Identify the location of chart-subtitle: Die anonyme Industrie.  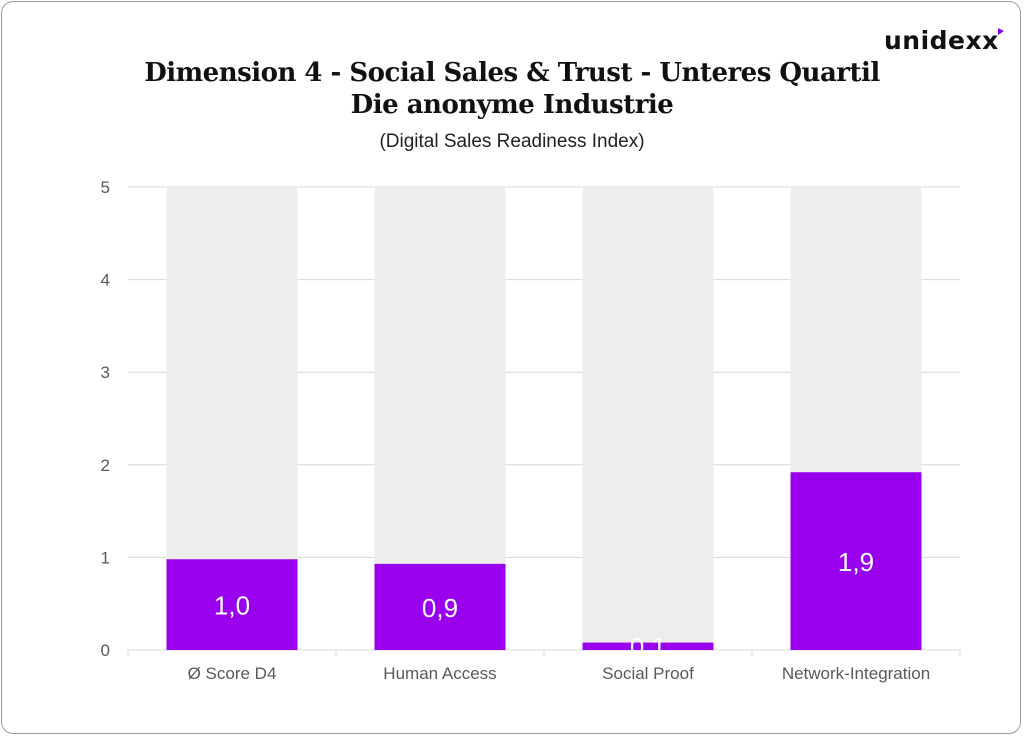
(512, 105).